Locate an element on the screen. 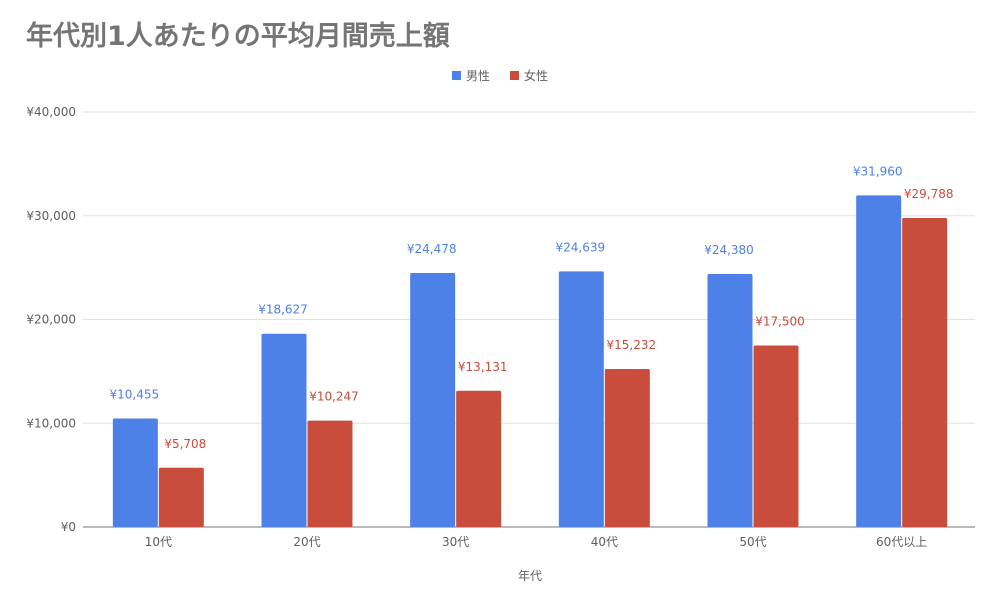 The image size is (1000, 605). x-tick-label: 20代 is located at coordinates (306, 542).